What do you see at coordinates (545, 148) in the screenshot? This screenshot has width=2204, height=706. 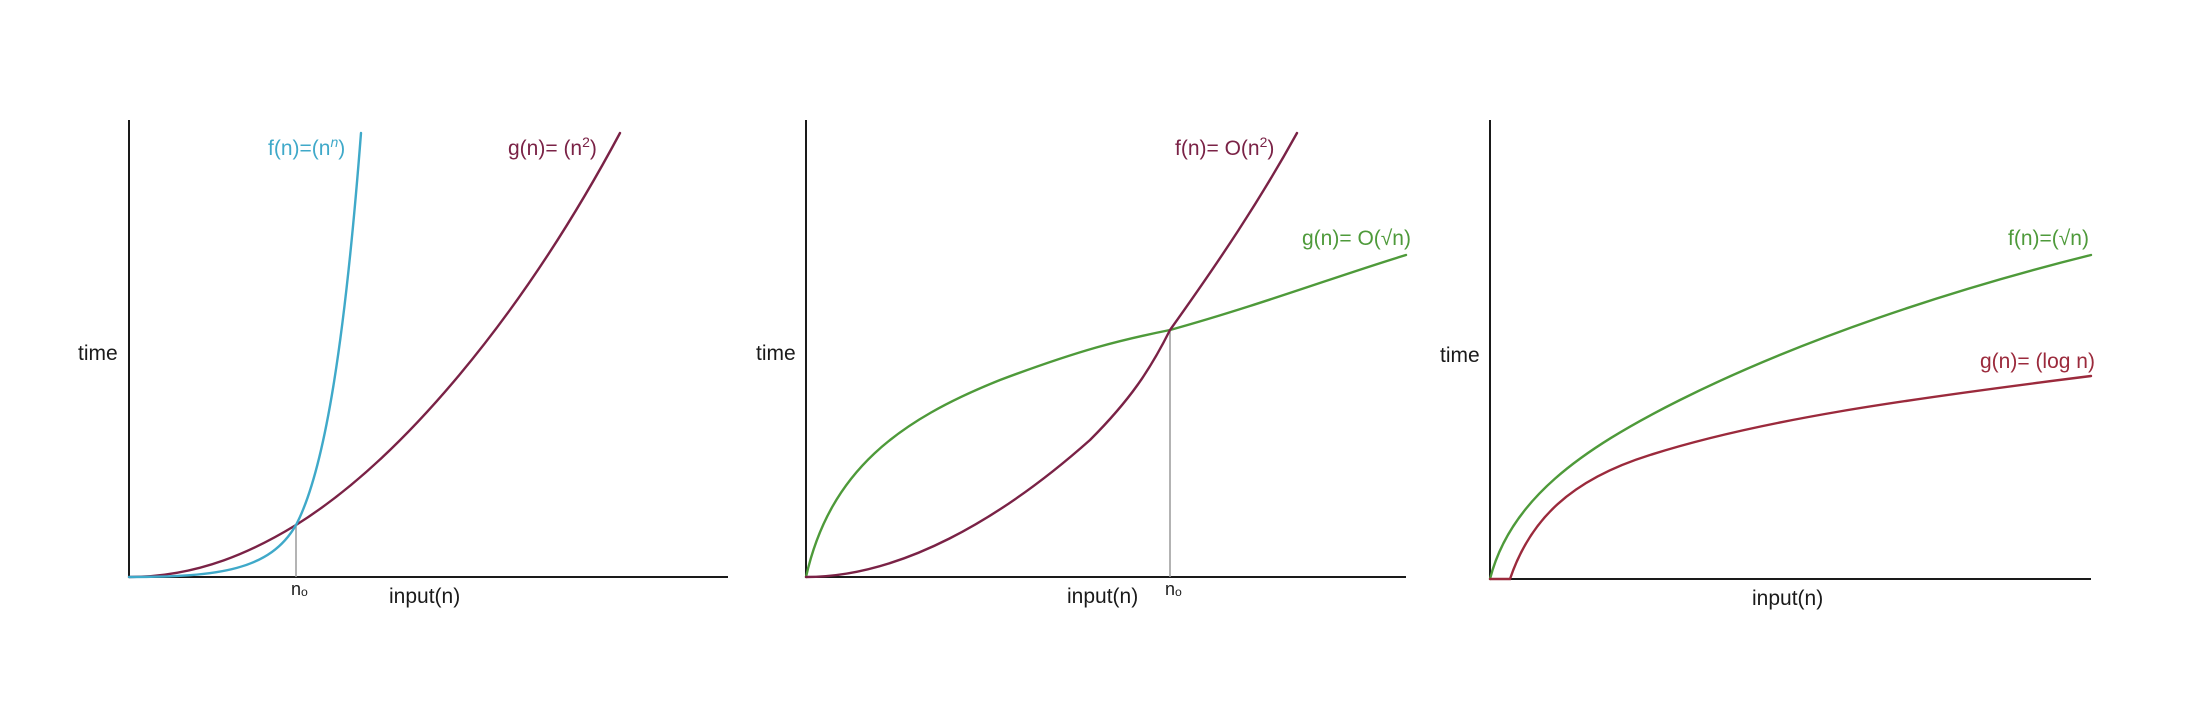 I see `panel-1-label-g-base: g(n)= (n` at bounding box center [545, 148].